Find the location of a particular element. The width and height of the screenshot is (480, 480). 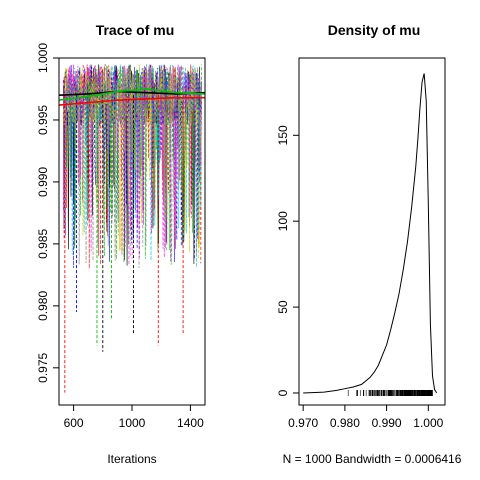

density-y-tick-label: 0 is located at coordinates (283, 392).